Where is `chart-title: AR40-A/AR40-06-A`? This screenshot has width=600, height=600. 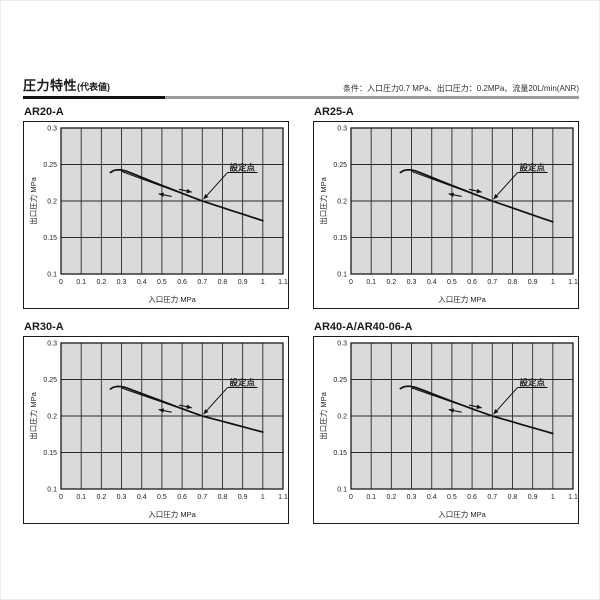 chart-title: AR40-A/AR40-06-A is located at coordinates (363, 327).